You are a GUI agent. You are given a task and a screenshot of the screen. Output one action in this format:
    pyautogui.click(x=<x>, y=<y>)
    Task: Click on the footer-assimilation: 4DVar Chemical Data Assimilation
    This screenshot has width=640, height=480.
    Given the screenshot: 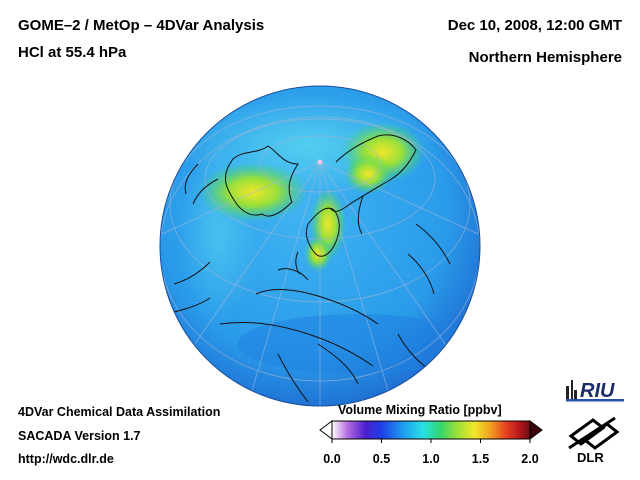 What is the action you would take?
    pyautogui.click(x=119, y=412)
    